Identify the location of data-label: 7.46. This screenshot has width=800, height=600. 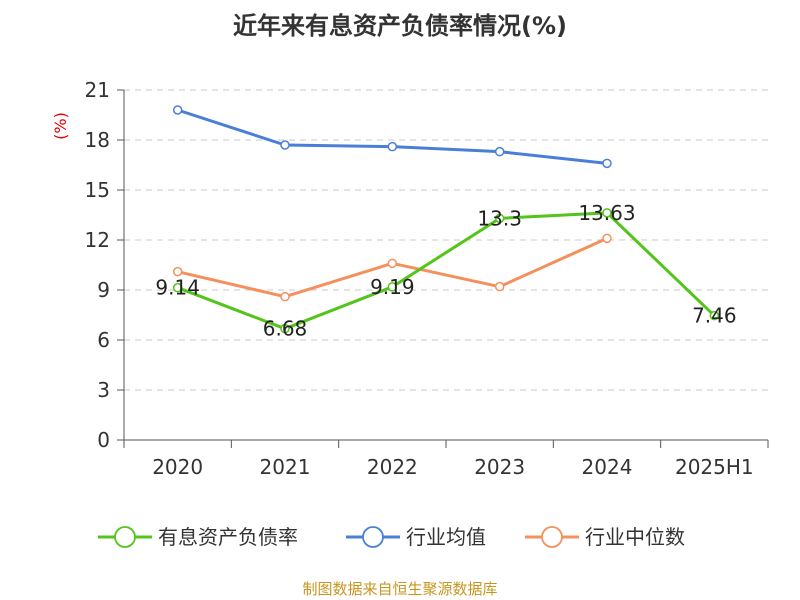
(714, 316).